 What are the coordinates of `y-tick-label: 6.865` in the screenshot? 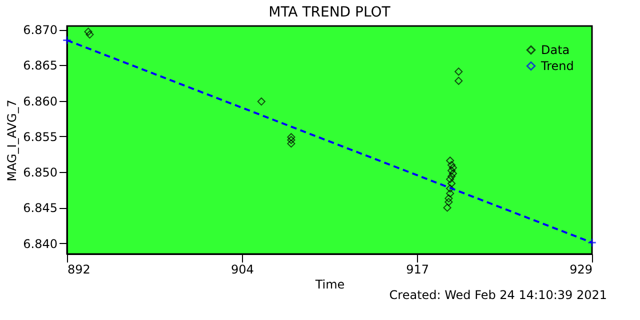 It's located at (40, 65).